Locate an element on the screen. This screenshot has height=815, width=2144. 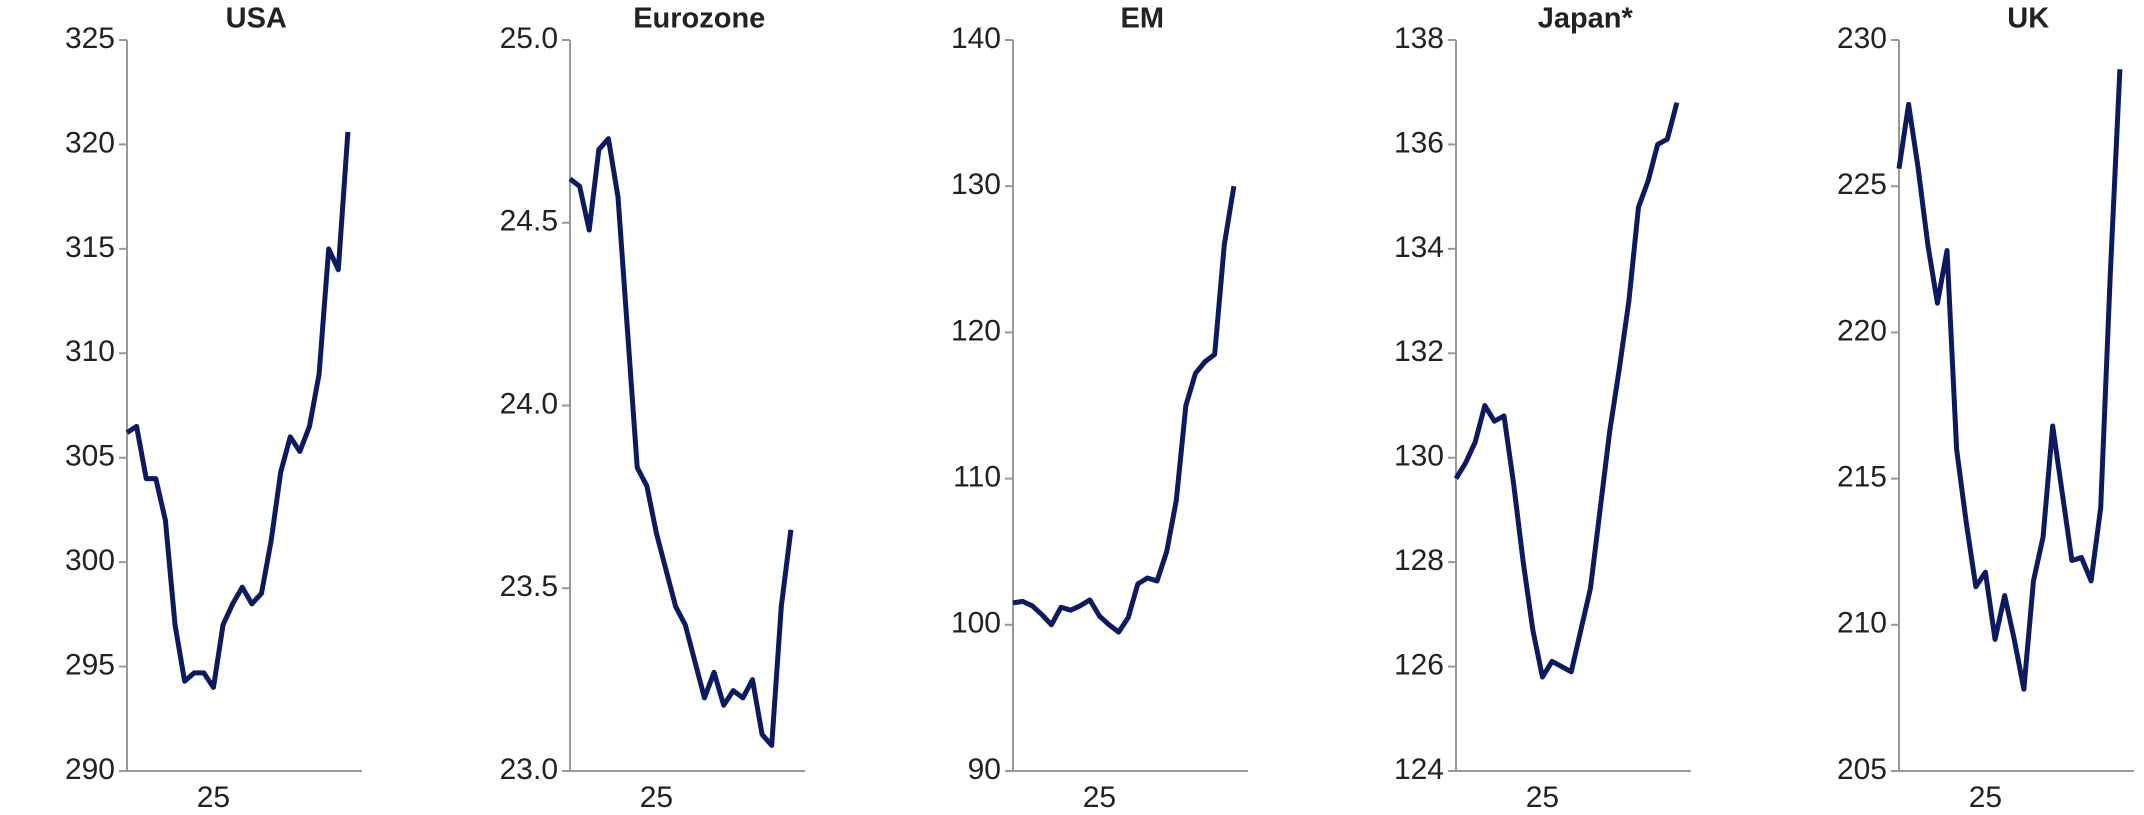
y-tick-label: 225 is located at coordinates (1862, 184).